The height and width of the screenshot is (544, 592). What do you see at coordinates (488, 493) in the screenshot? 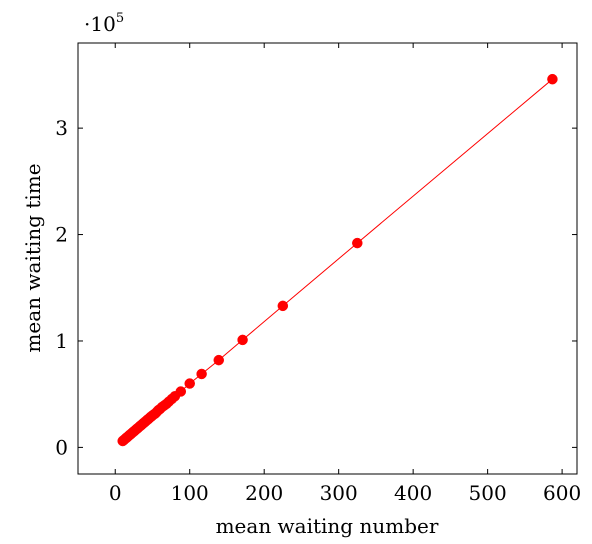
I see `x-tick-label: 500` at bounding box center [488, 493].